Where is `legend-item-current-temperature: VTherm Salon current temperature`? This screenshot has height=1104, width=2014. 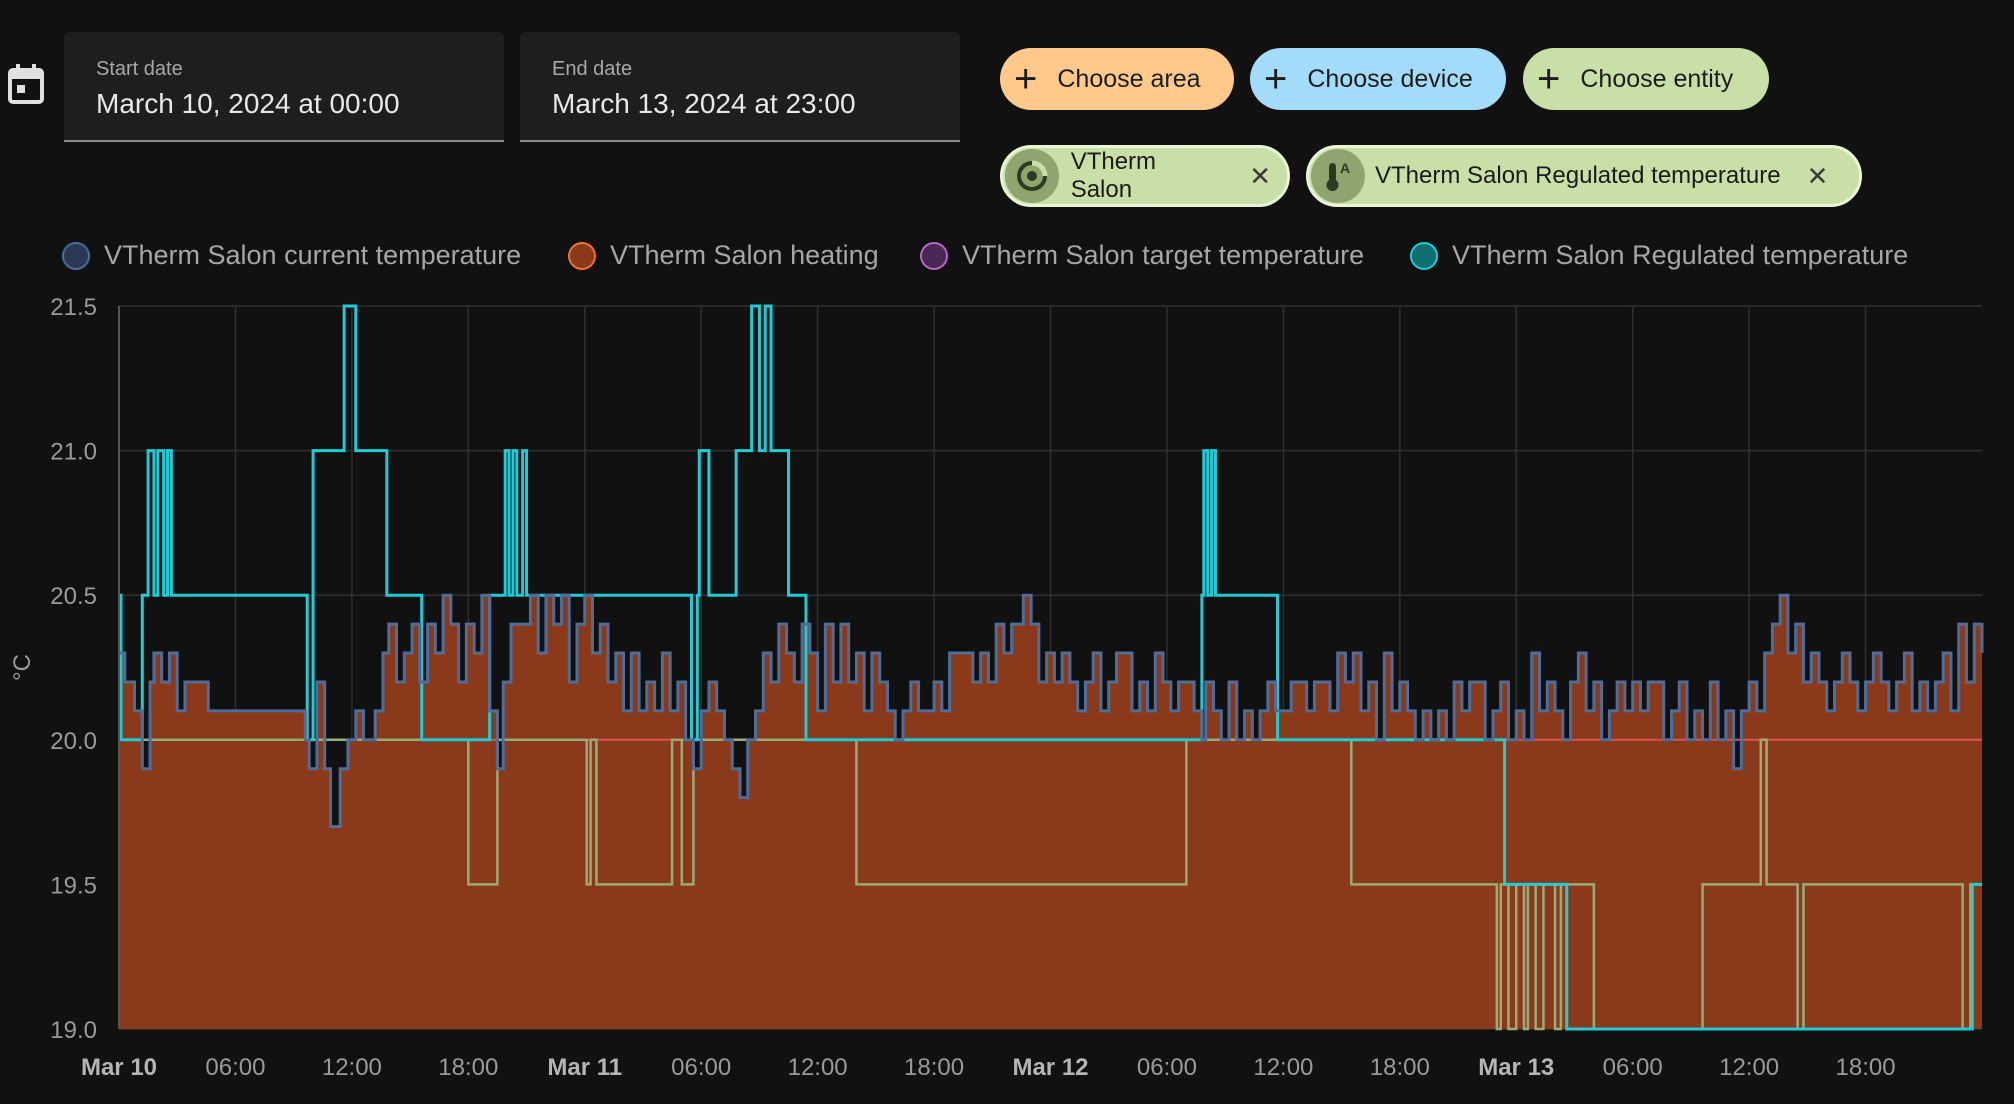 legend-item-current-temperature: VTherm Salon current temperature is located at coordinates (291, 255).